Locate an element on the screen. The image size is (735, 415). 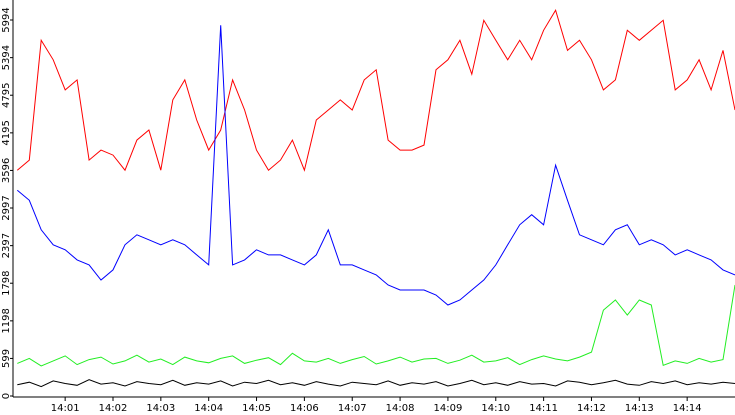
y-tick-label: 599 is located at coordinates (6, 358).